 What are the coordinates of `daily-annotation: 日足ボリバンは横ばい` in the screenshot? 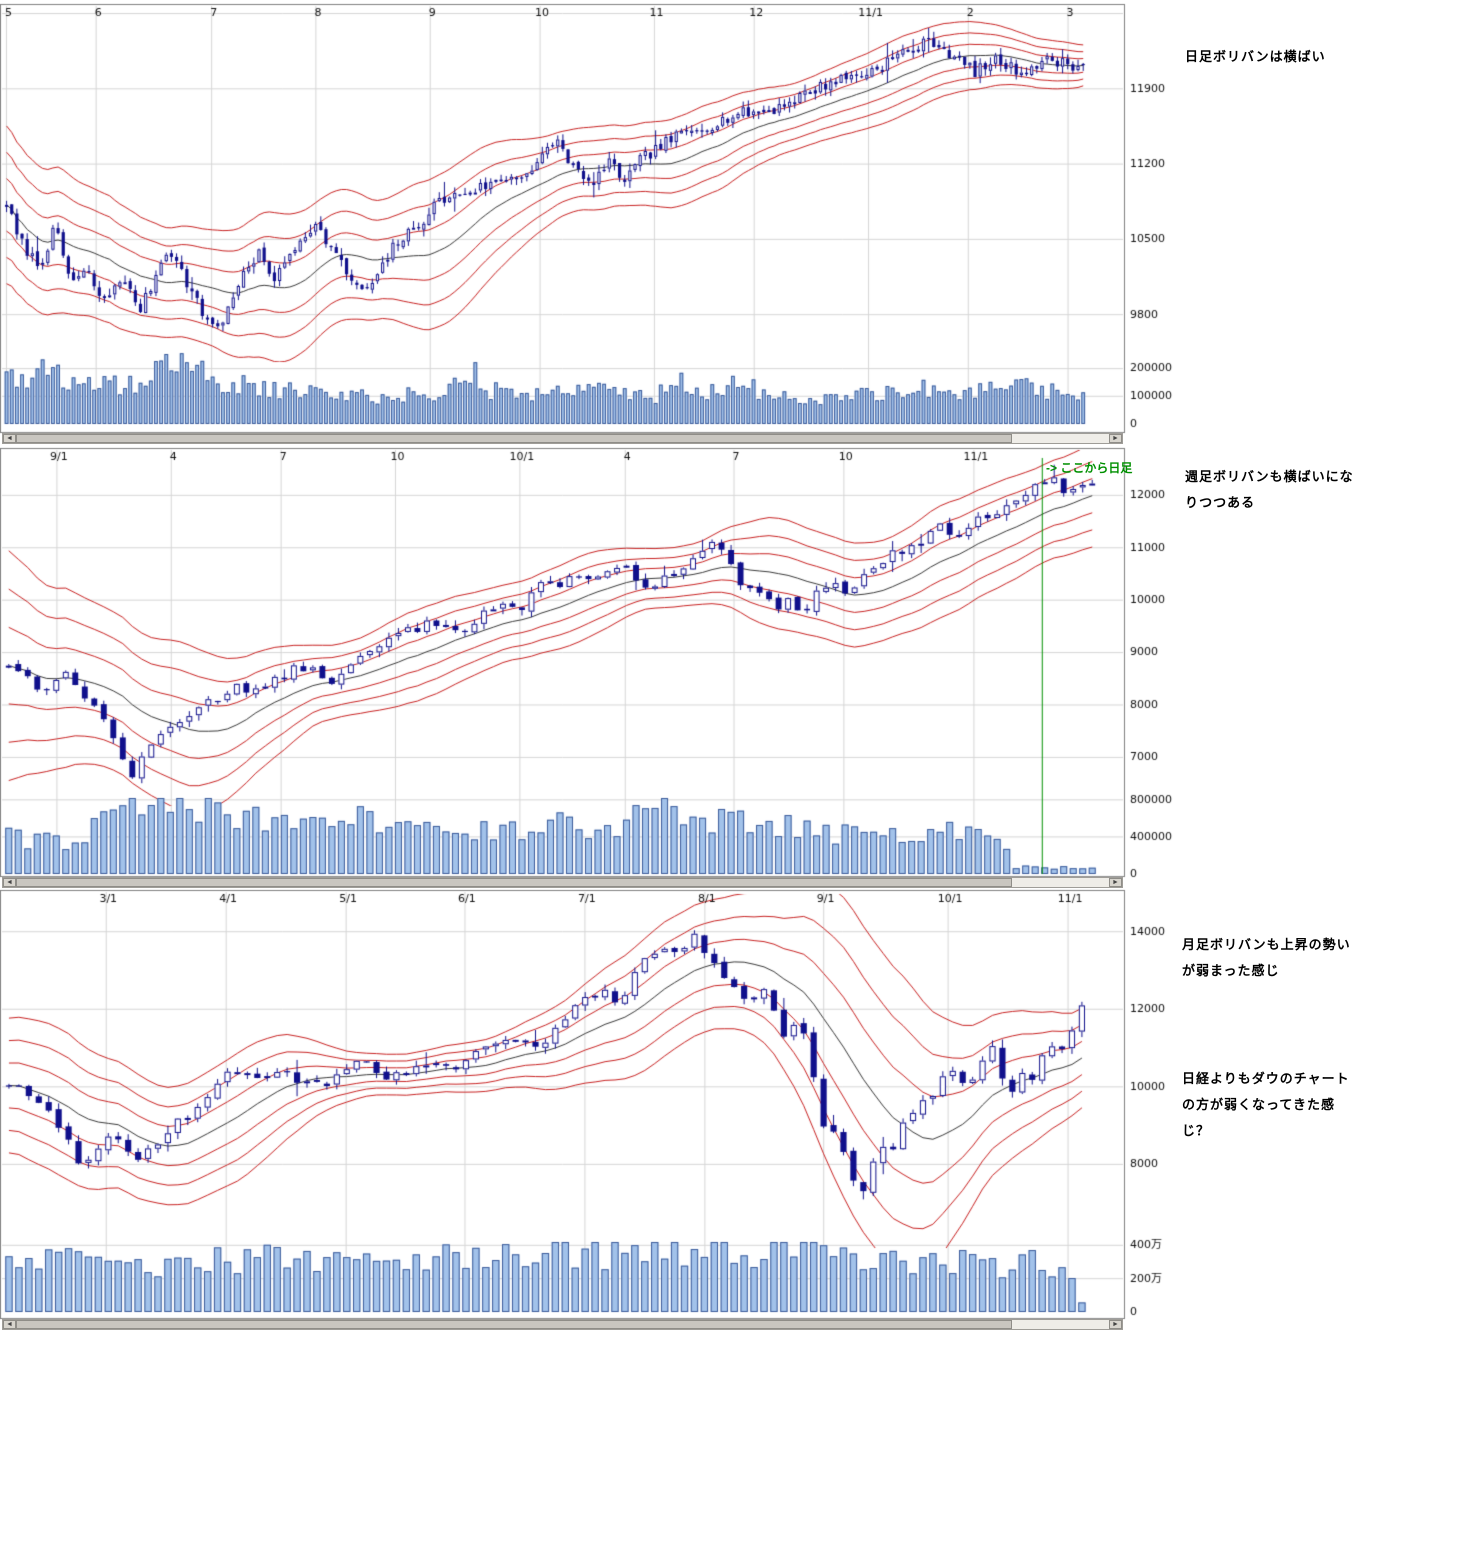 It's located at (1255, 56).